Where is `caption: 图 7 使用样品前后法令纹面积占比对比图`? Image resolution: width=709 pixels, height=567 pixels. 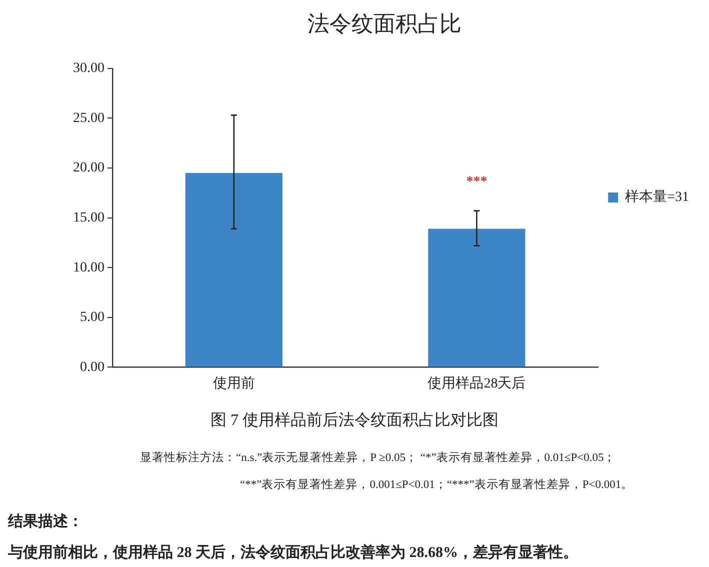
caption: 图 7 使用样品前后法令纹面积占比对比图 is located at coordinates (355, 420).